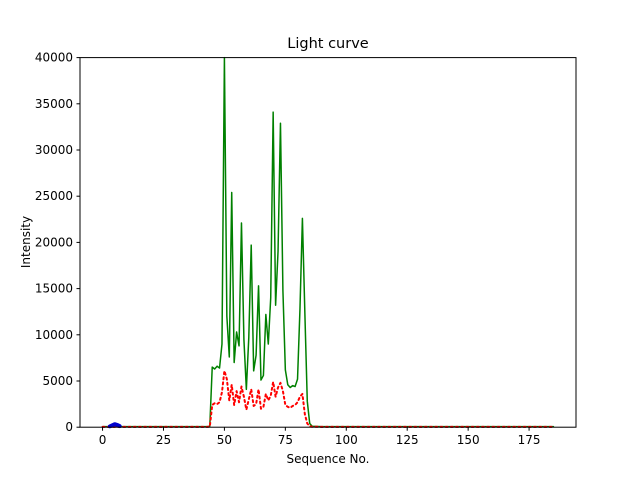 This screenshot has height=480, width=640. What do you see at coordinates (468, 440) in the screenshot?
I see `x-tick-label: 150` at bounding box center [468, 440].